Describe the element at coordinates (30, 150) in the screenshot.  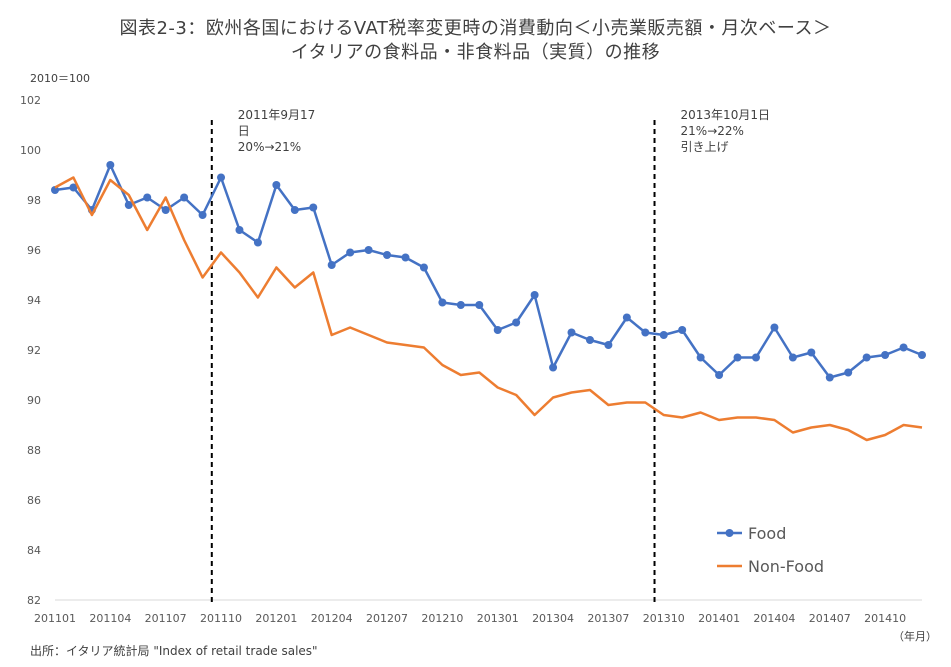
I see `y-tick-label: 100` at that location.